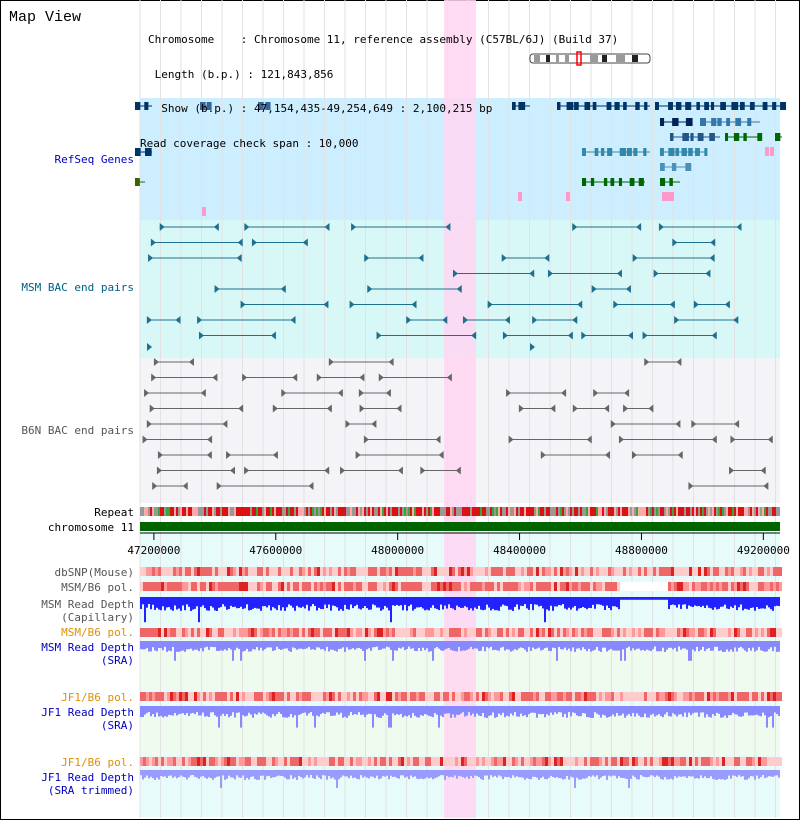  I want to click on track-label-jf1-depth-sra: JF1 Read Depth, so click(87, 712).